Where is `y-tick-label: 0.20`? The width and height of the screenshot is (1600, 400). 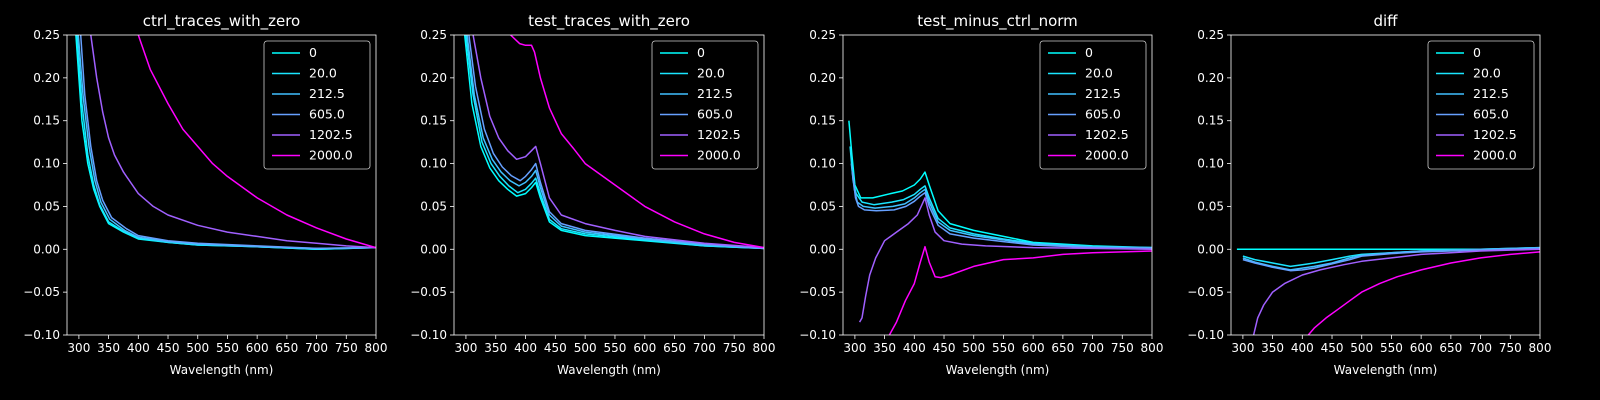 y-tick-label: 0.20 is located at coordinates (46, 78).